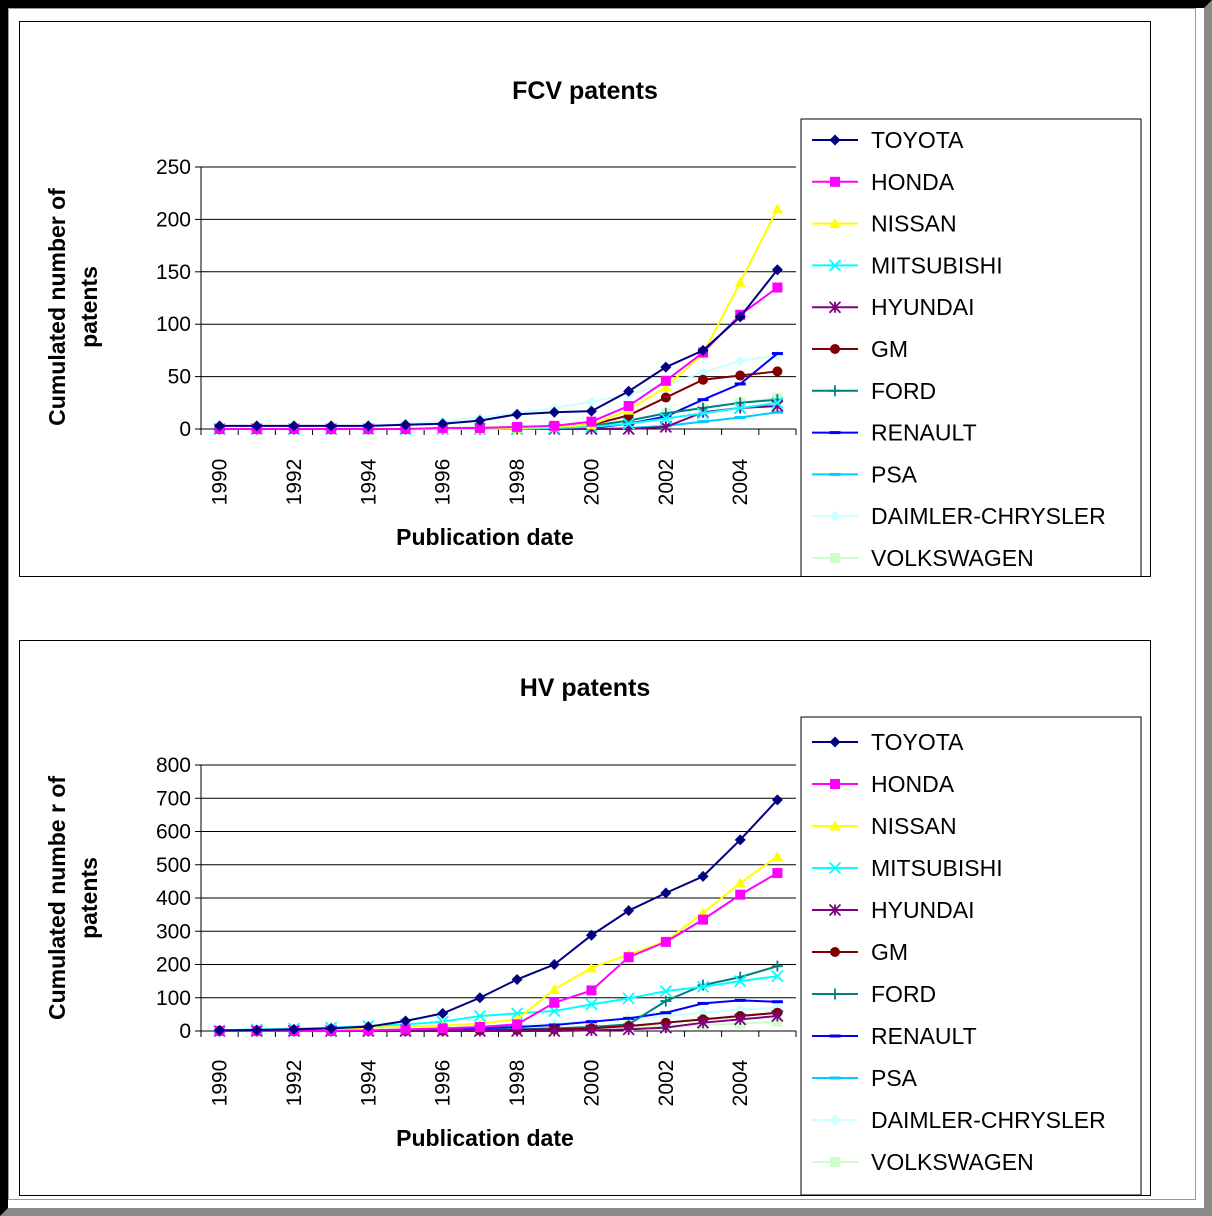 This screenshot has width=1212, height=1216. What do you see at coordinates (294, 1083) in the screenshot?
I see `x-tick-label: 1992` at bounding box center [294, 1083].